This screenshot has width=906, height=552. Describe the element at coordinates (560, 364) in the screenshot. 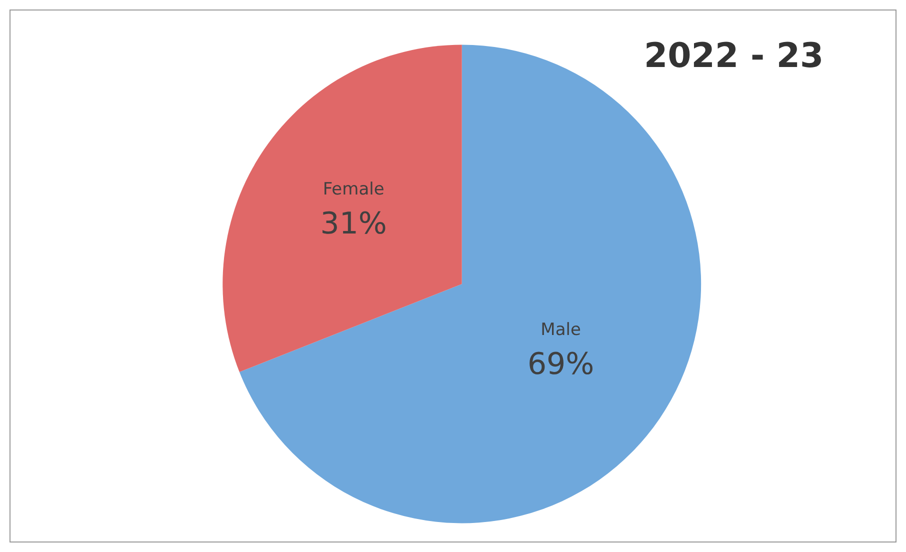

I see `data-label: 69%` at that location.